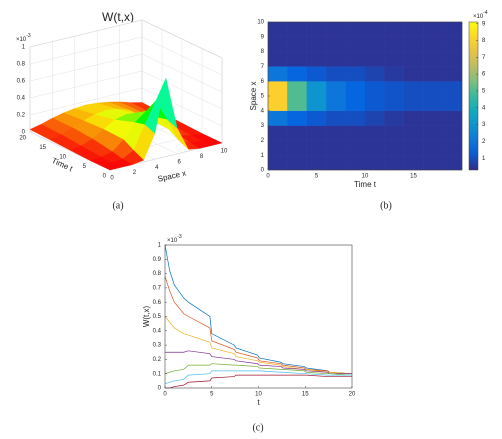  What do you see at coordinates (263, 141) in the screenshot?
I see `y-tick-label: 2` at bounding box center [263, 141].